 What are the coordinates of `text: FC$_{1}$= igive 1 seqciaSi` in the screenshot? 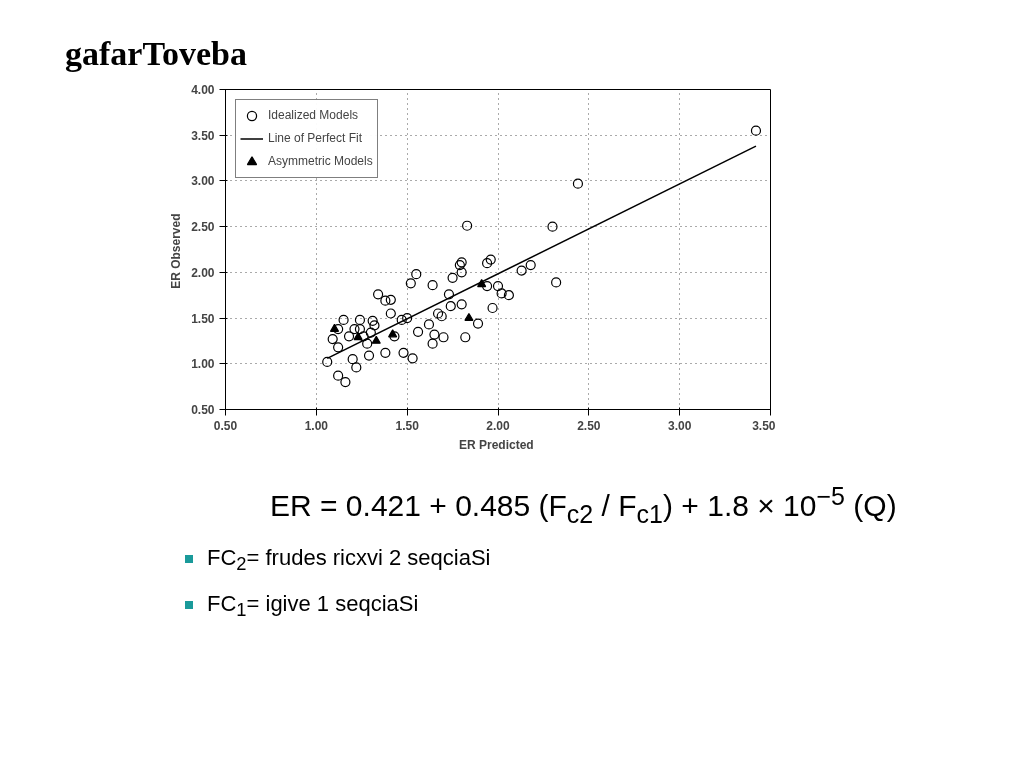 It's located at (312, 606).